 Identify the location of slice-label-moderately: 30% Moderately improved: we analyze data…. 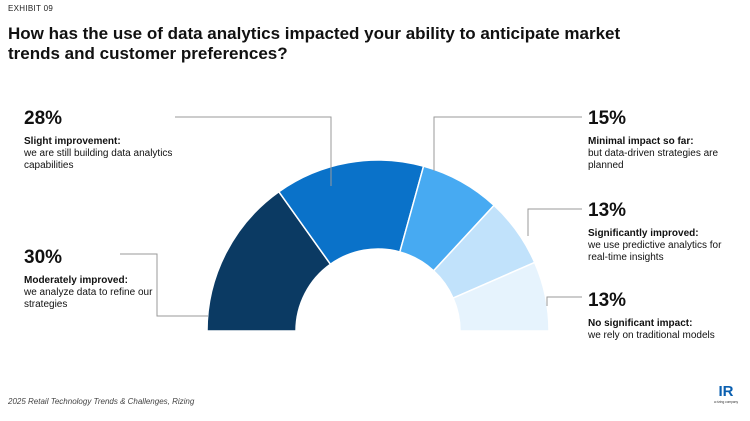
(89, 279).